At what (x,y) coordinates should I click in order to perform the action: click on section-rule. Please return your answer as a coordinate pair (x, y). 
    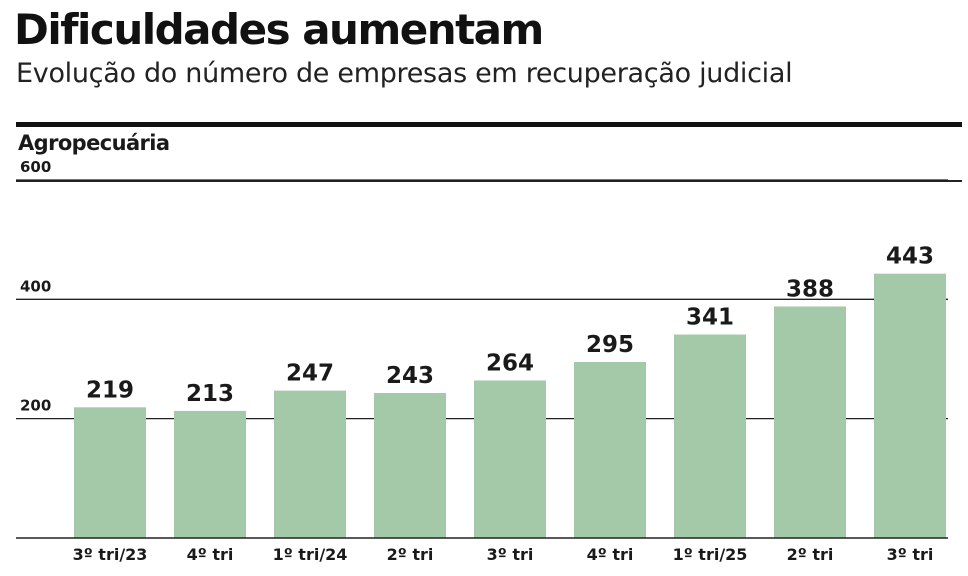
    Looking at the image, I should click on (489, 181).